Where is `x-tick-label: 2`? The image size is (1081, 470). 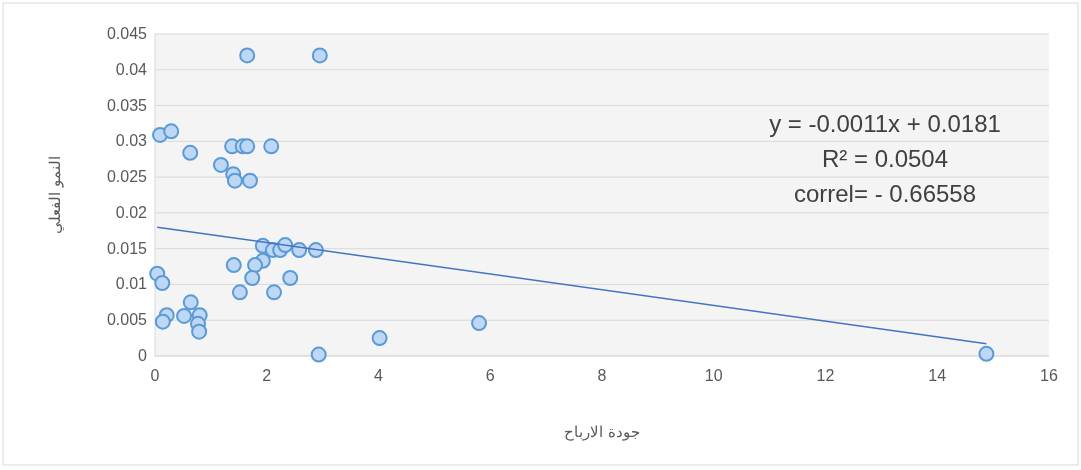 x-tick-label: 2 is located at coordinates (267, 375).